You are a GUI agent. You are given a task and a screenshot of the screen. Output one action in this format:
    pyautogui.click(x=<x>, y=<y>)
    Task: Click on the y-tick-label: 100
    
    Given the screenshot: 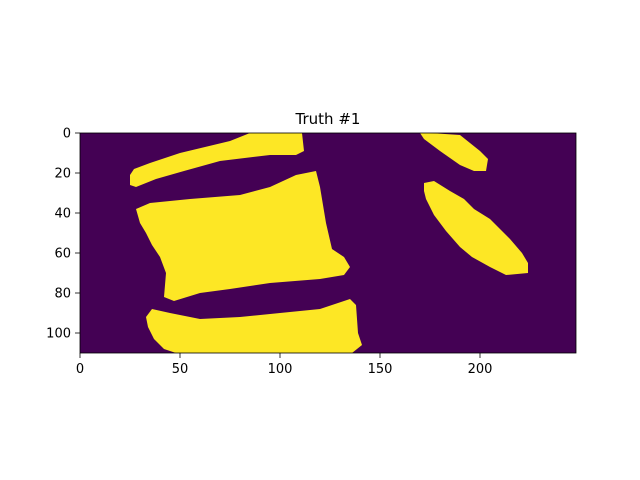 What is the action you would take?
    pyautogui.click(x=58, y=334)
    